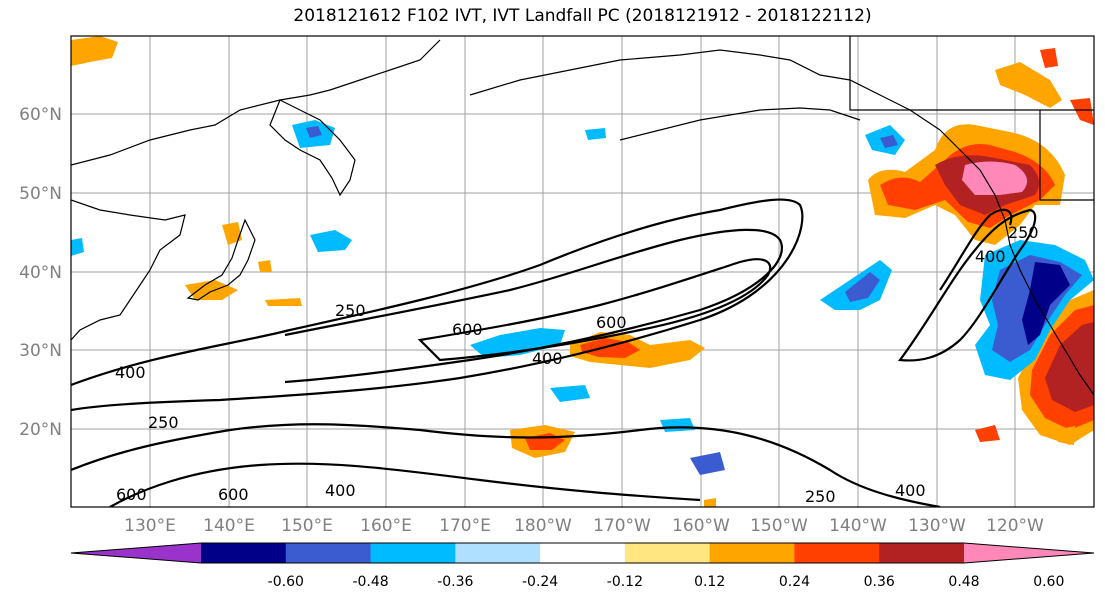 This screenshot has width=1105, height=601. I want to click on colorbar-tick-label: 0.24, so click(794, 582).